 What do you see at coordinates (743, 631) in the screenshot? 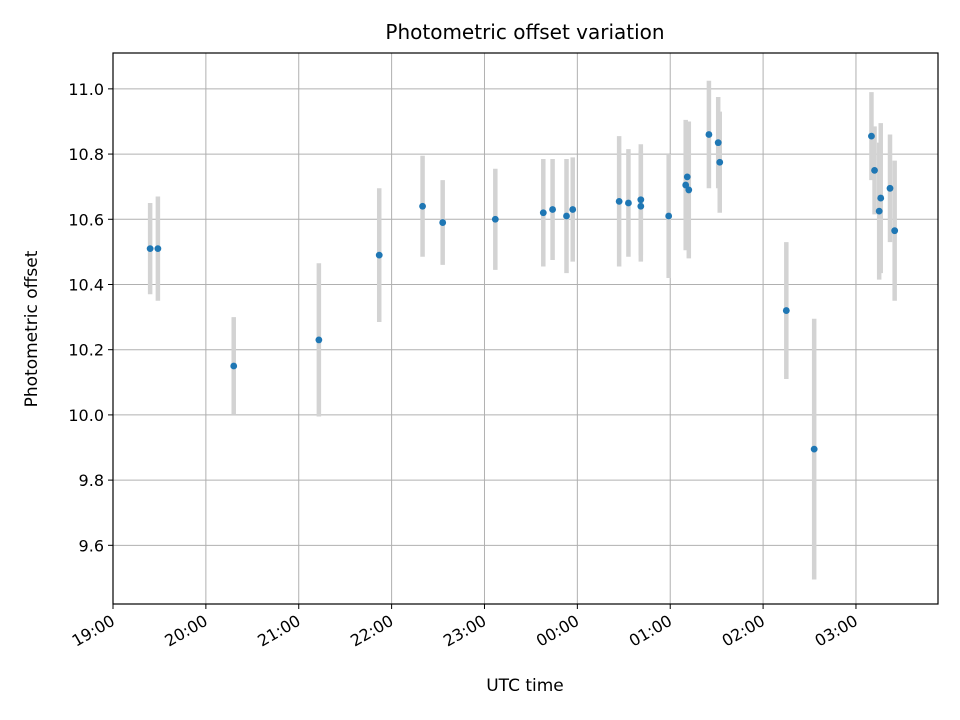
I see `x-tick-label: 02:00` at bounding box center [743, 631].